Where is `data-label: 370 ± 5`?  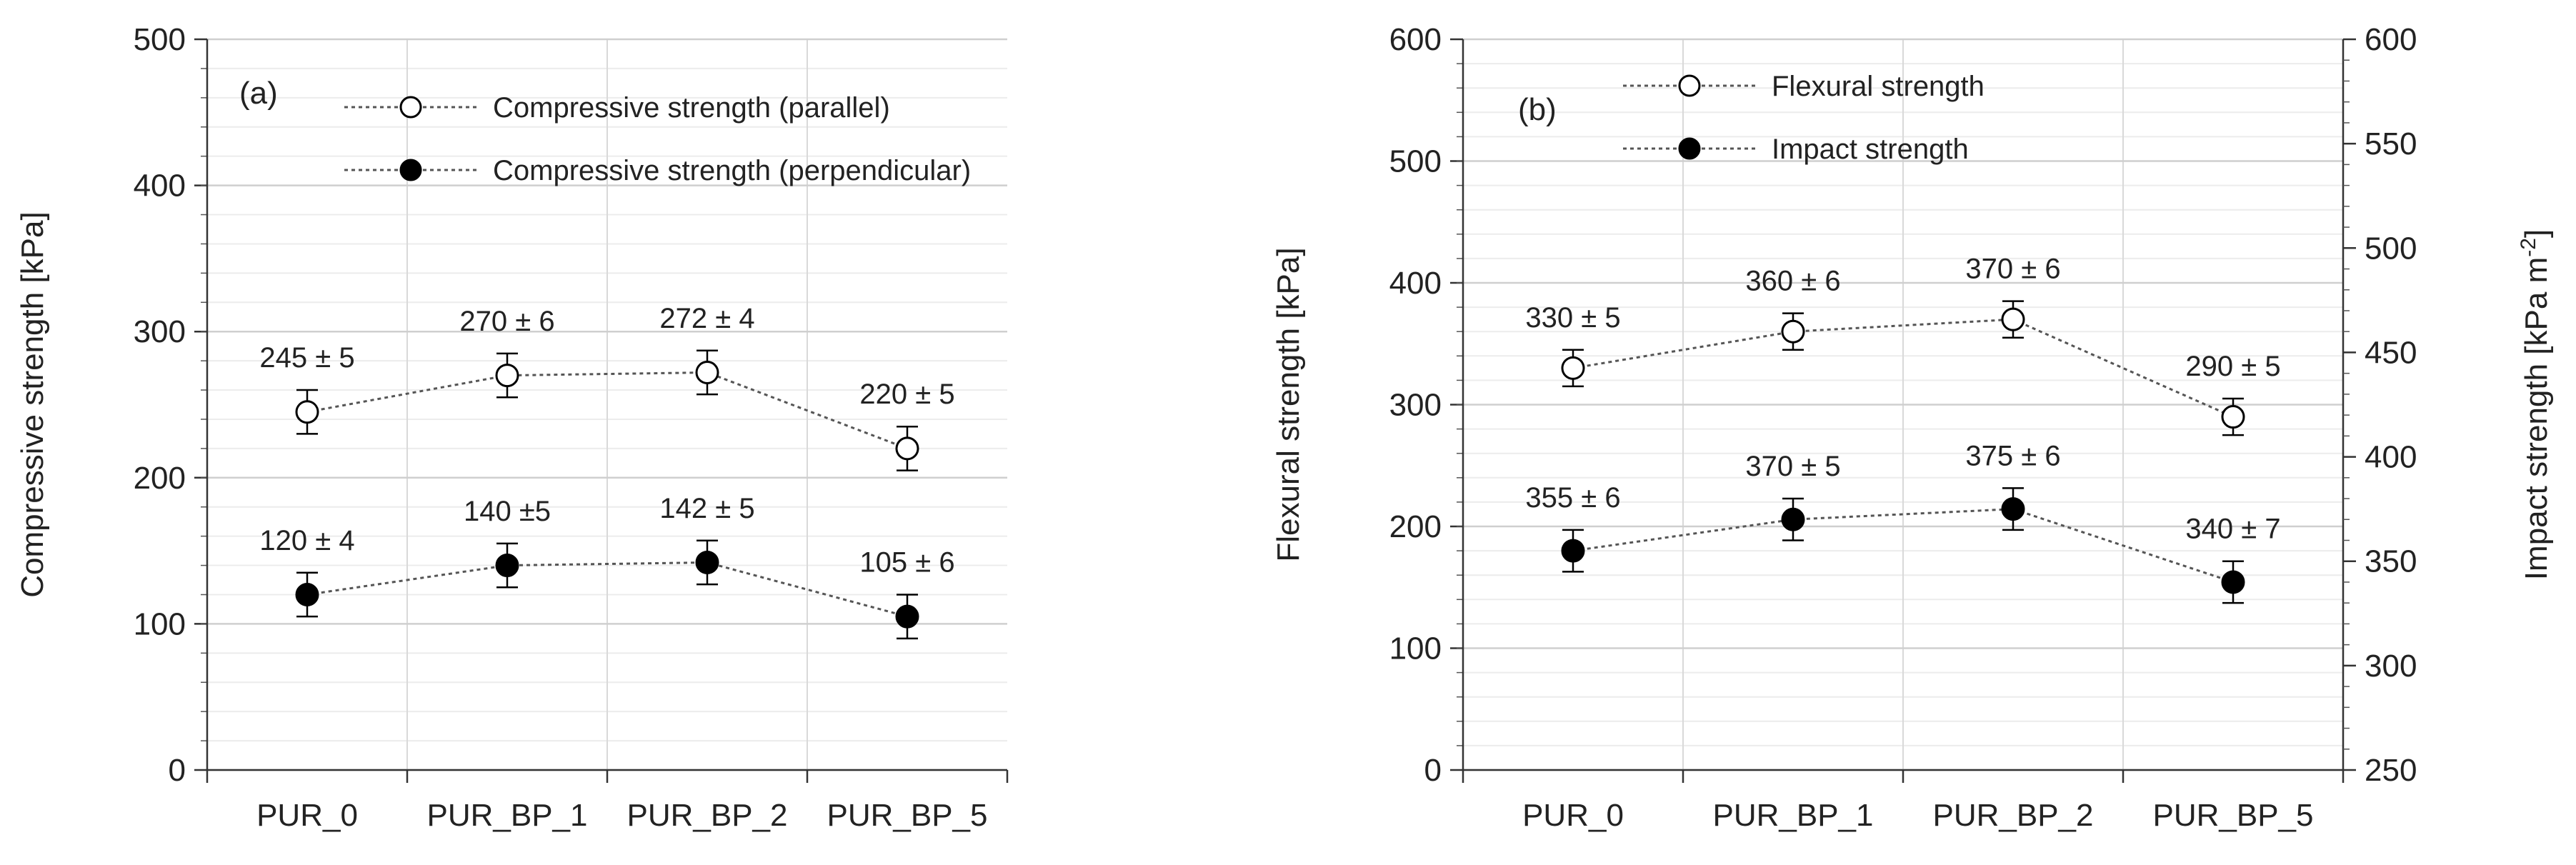
data-label: 370 ± 5 is located at coordinates (1793, 466).